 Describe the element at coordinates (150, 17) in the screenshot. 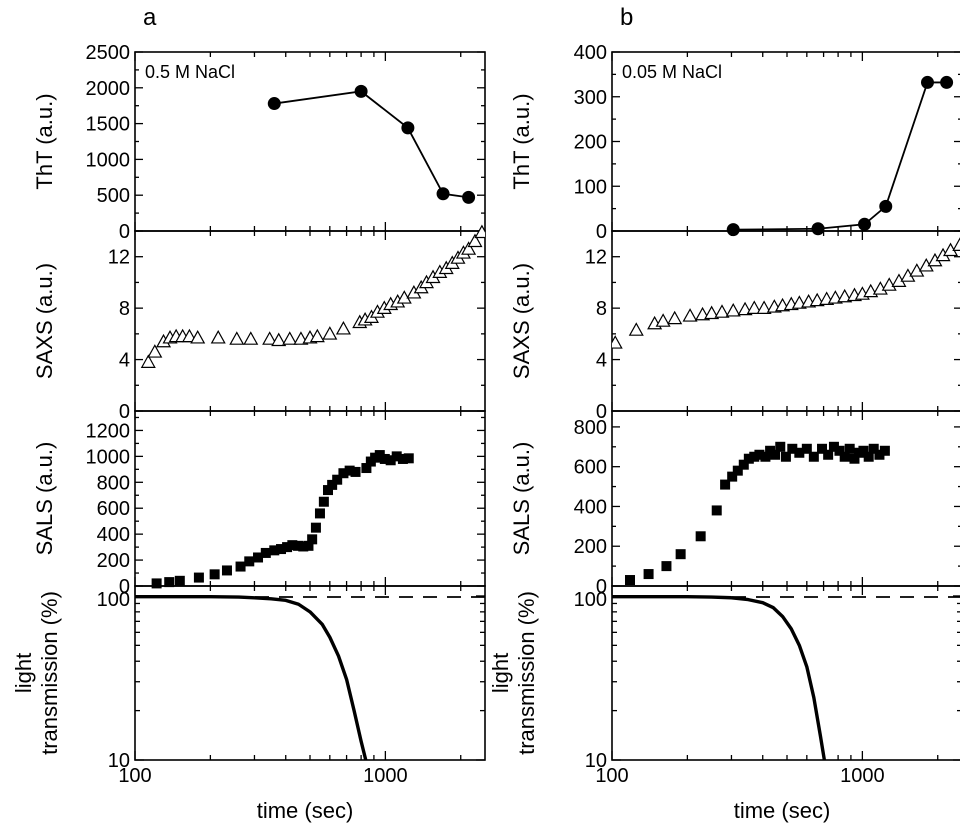

I see `panel-letter: a` at that location.